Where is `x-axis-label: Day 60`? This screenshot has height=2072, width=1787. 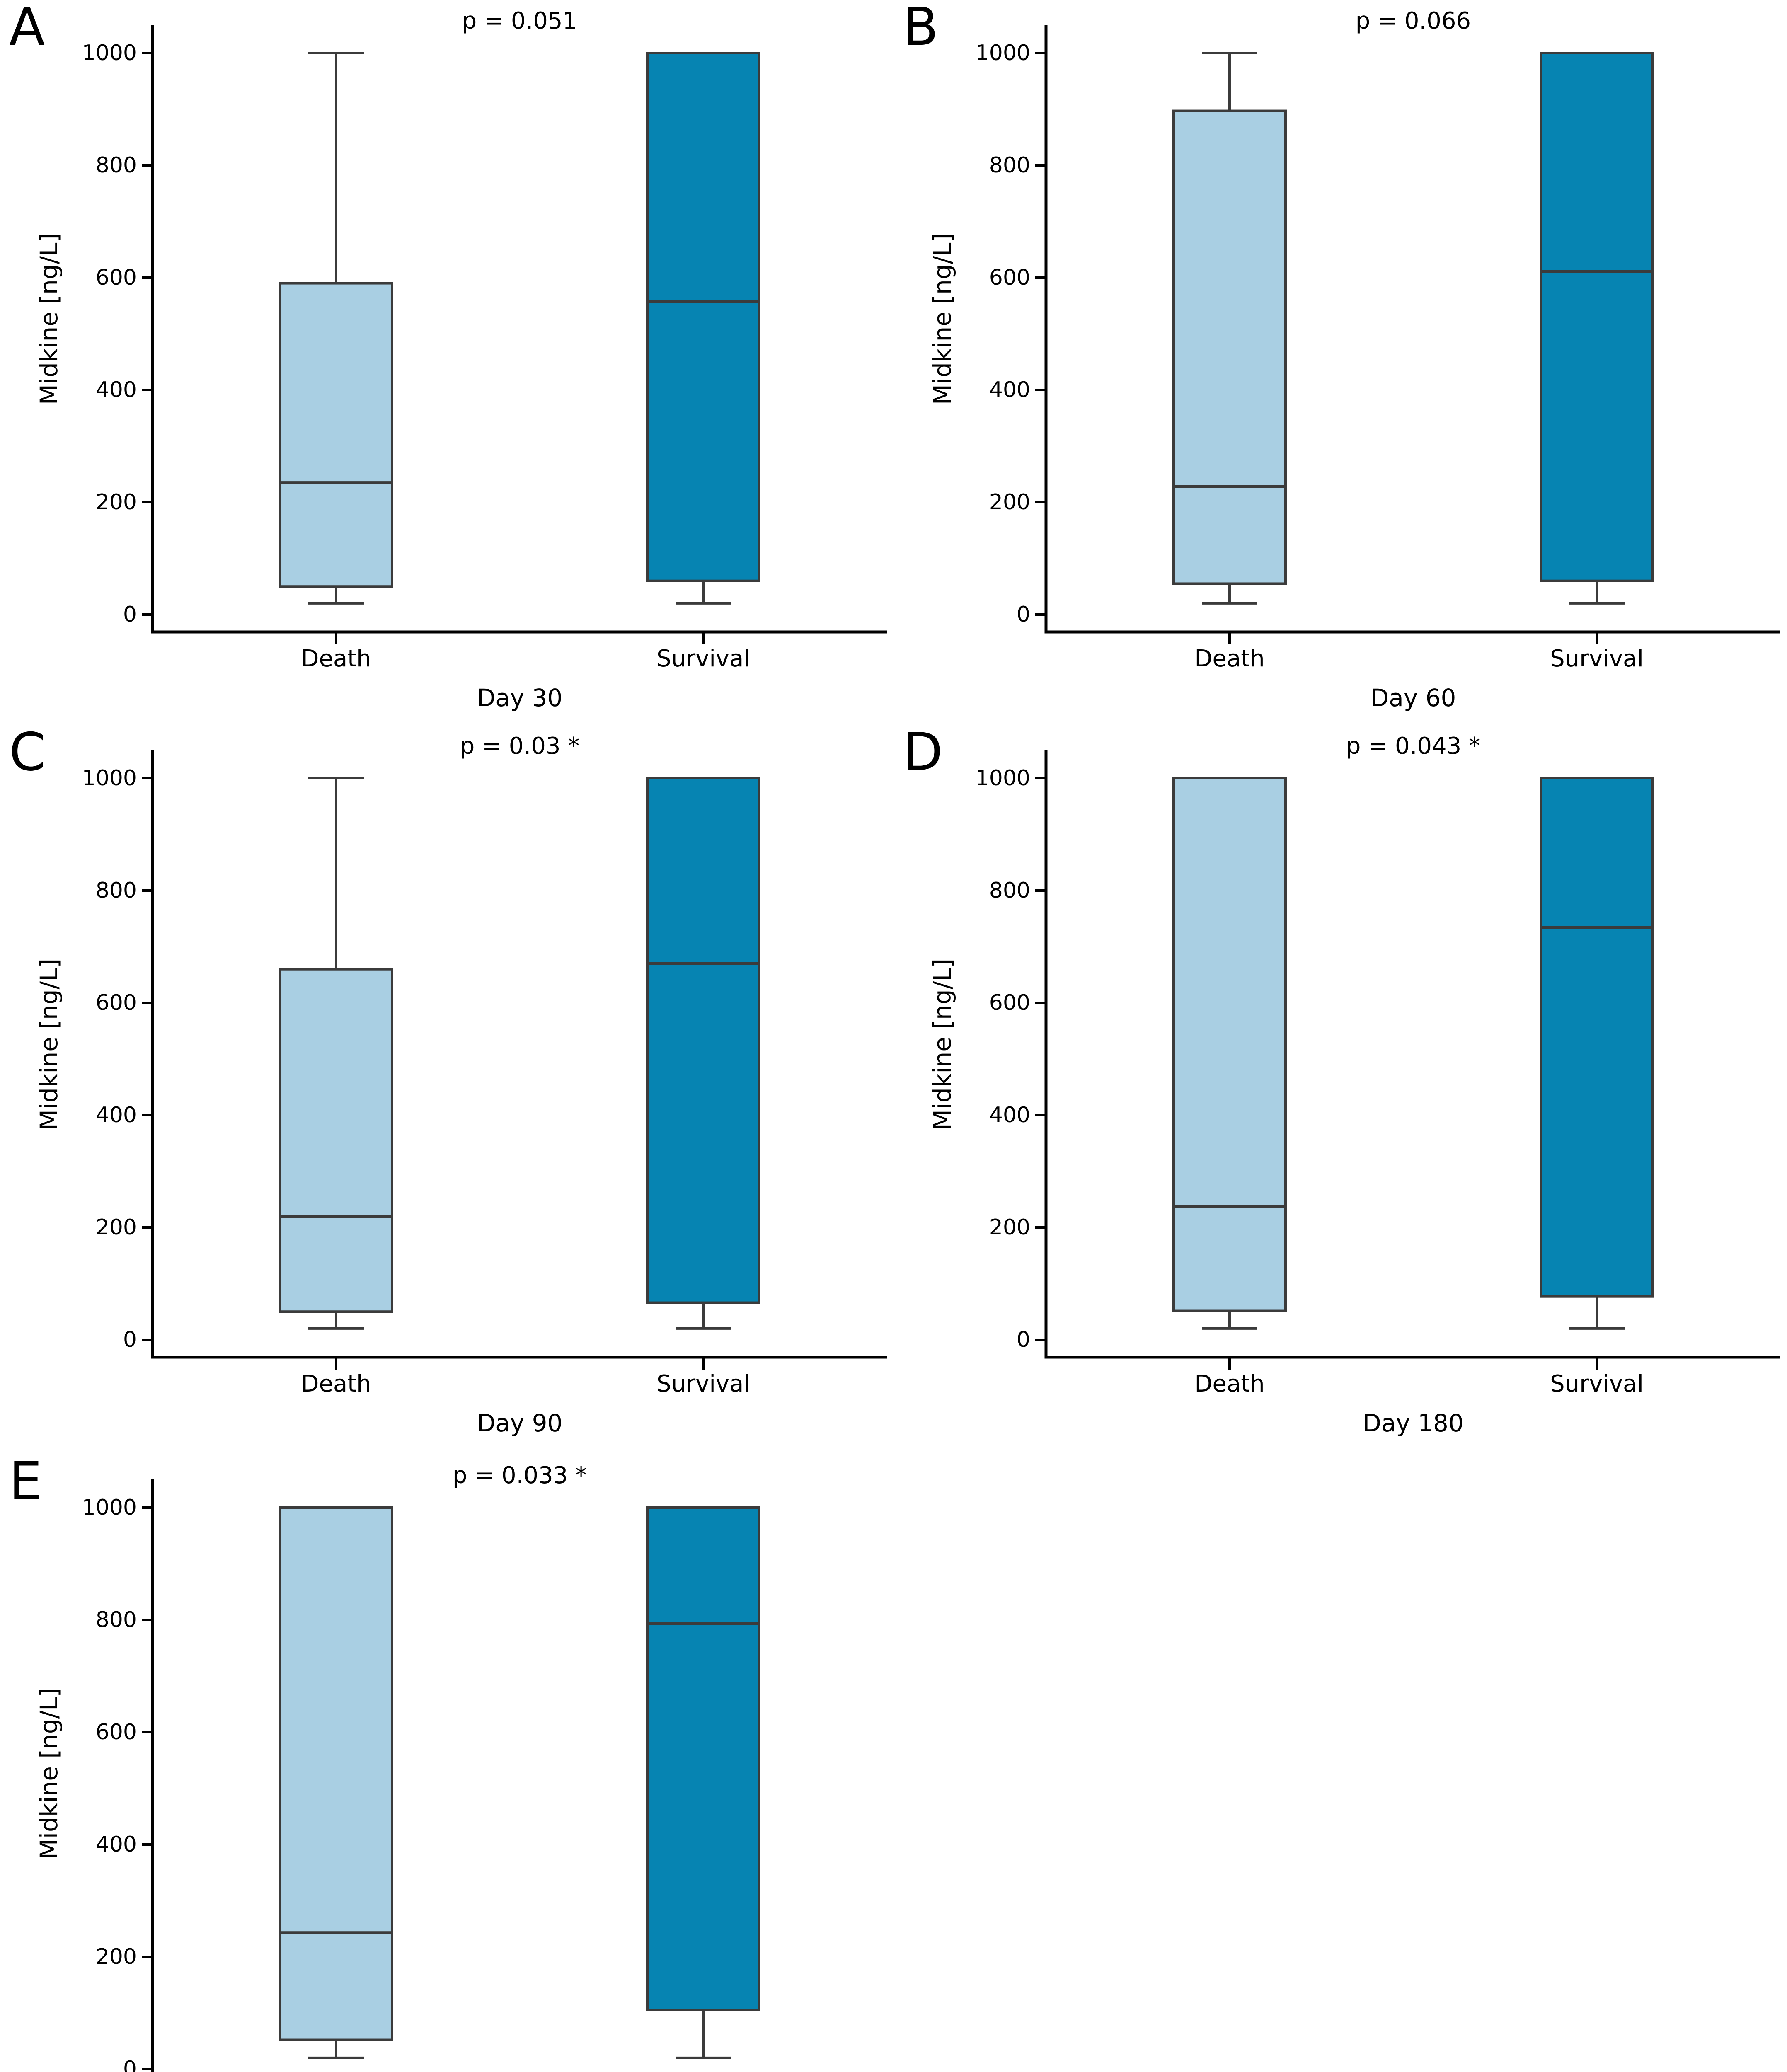
x-axis-label: Day 60 is located at coordinates (1413, 698).